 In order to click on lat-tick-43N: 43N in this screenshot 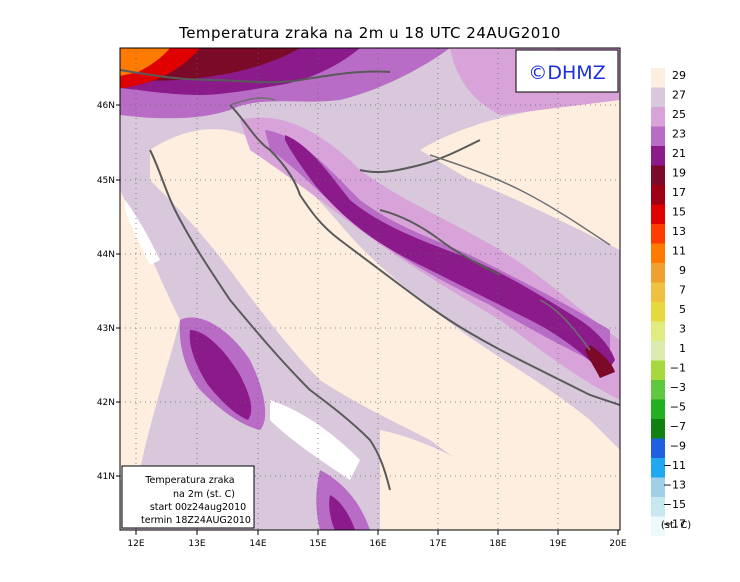, I will do `click(106, 329)`.